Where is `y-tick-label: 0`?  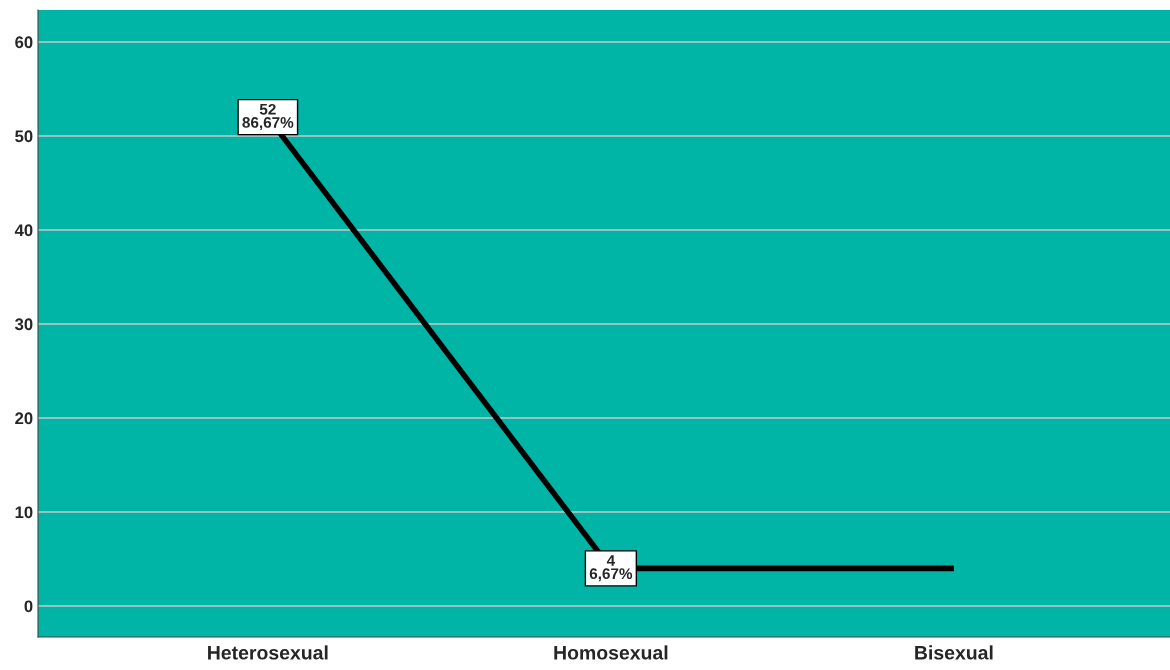
y-tick-label: 0 is located at coordinates (28, 606).